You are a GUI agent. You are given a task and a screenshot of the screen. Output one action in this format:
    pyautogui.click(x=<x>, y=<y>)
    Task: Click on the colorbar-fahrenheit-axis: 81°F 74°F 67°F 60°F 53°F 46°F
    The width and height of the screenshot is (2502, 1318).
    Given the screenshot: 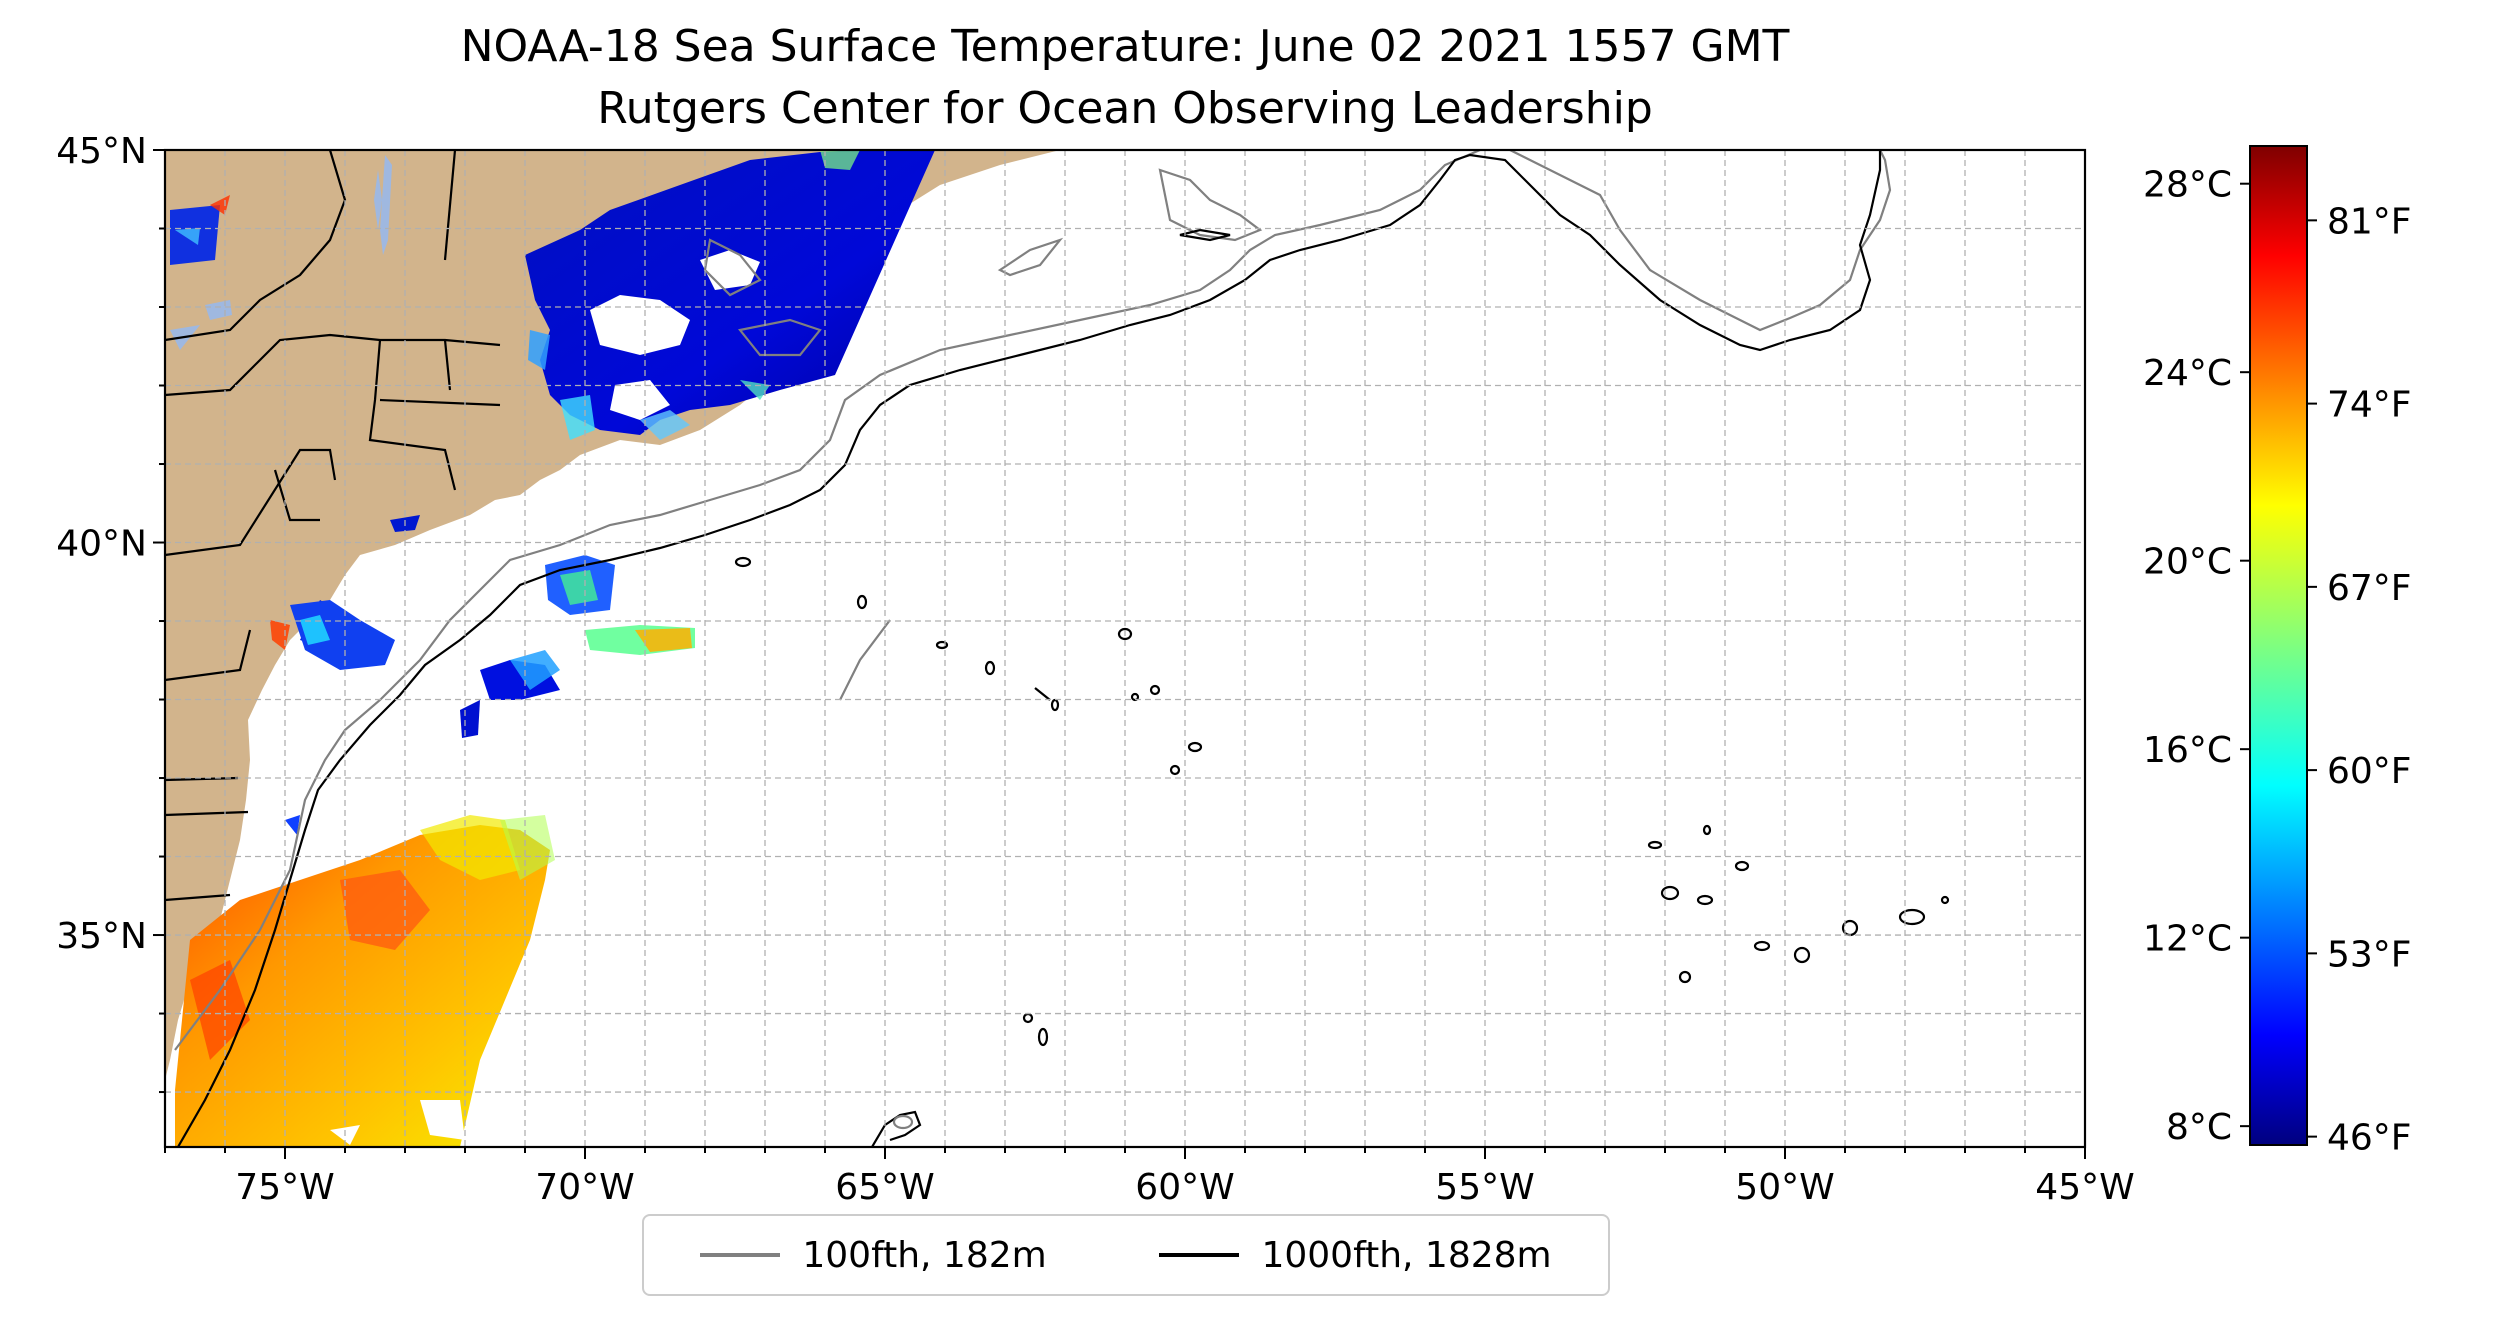 What is the action you would take?
    pyautogui.click(x=2359, y=680)
    